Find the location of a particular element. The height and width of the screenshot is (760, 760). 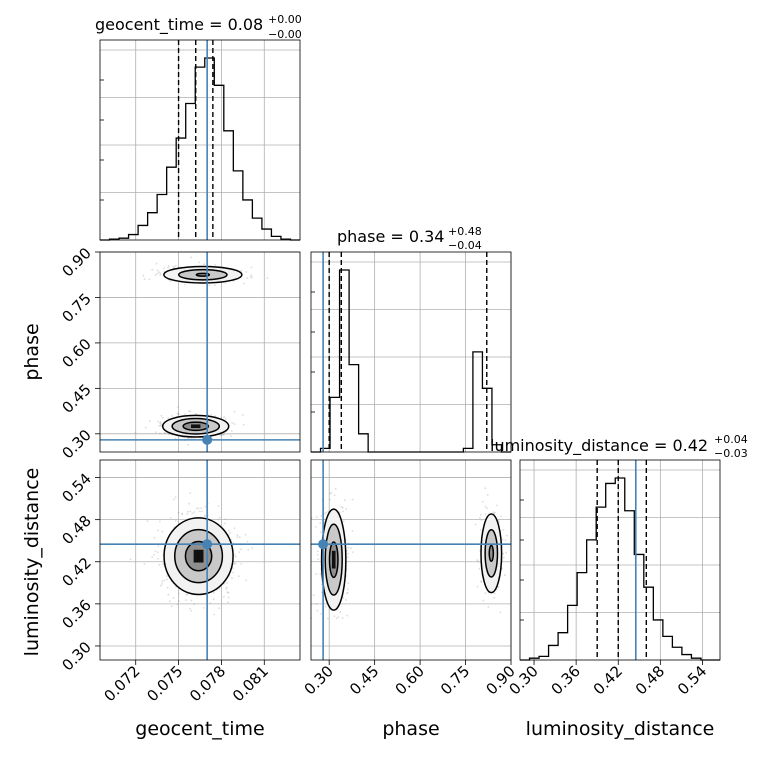

histogram-luminosity_distance is located at coordinates (620, 569).